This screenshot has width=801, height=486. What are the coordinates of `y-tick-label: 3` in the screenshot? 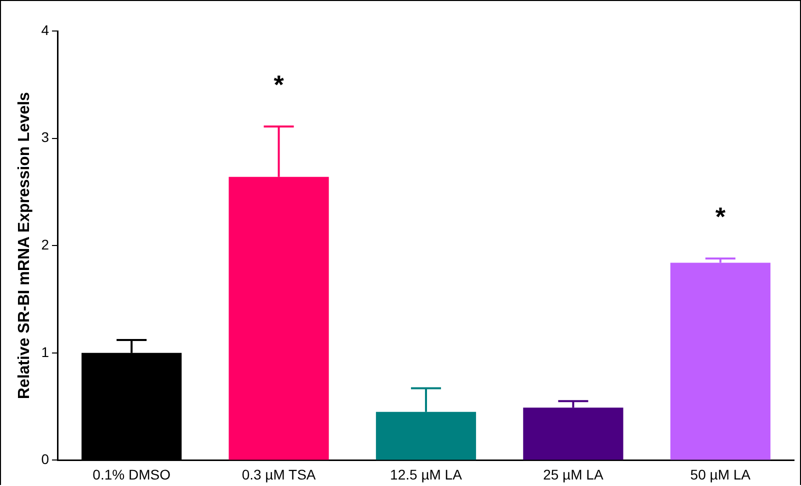 It's located at (45, 137).